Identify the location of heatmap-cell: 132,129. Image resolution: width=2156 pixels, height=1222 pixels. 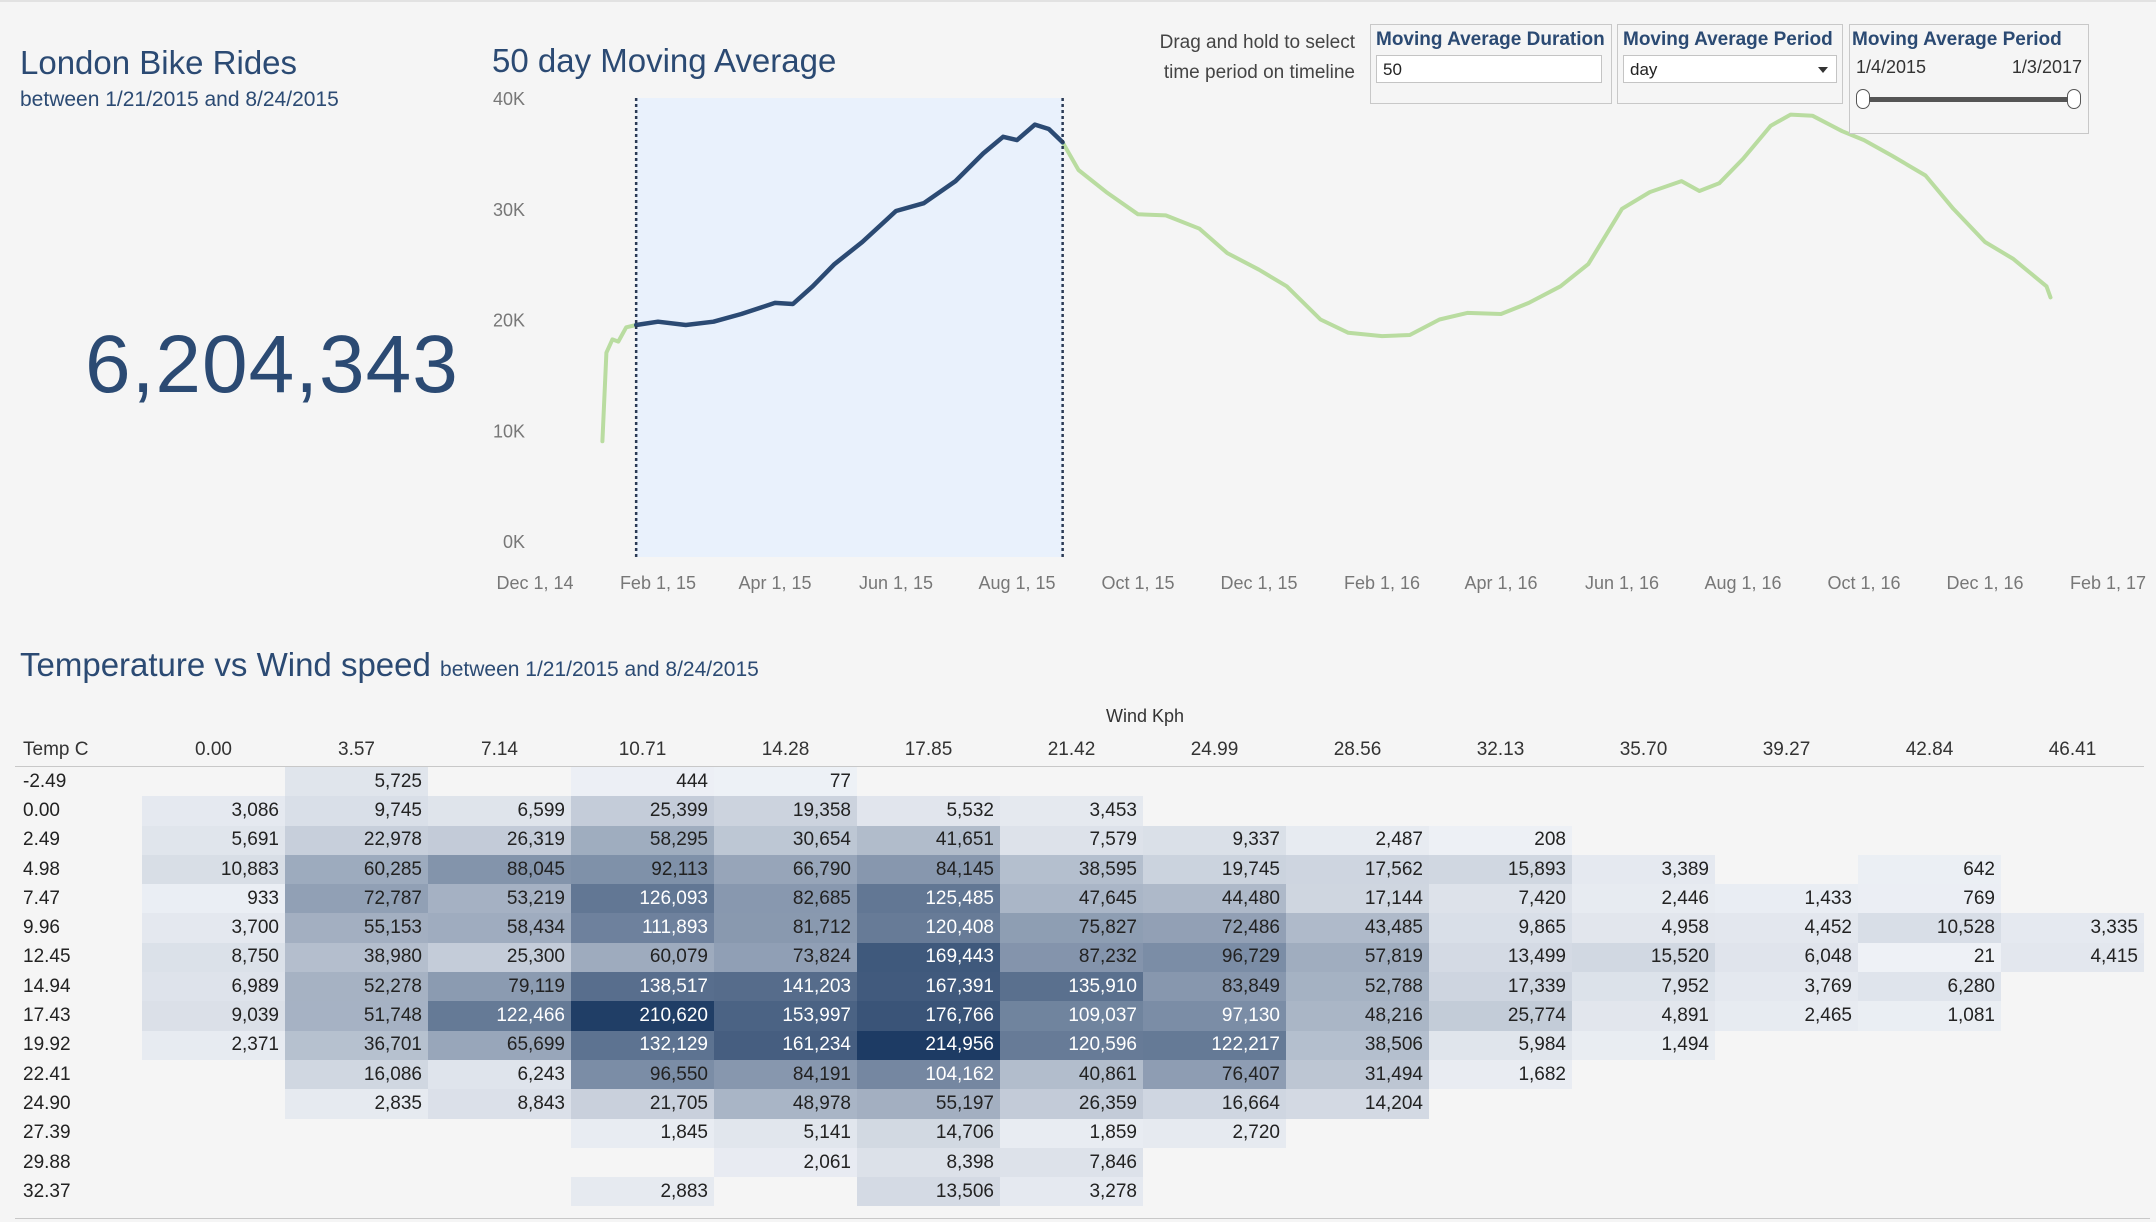
(642, 1045).